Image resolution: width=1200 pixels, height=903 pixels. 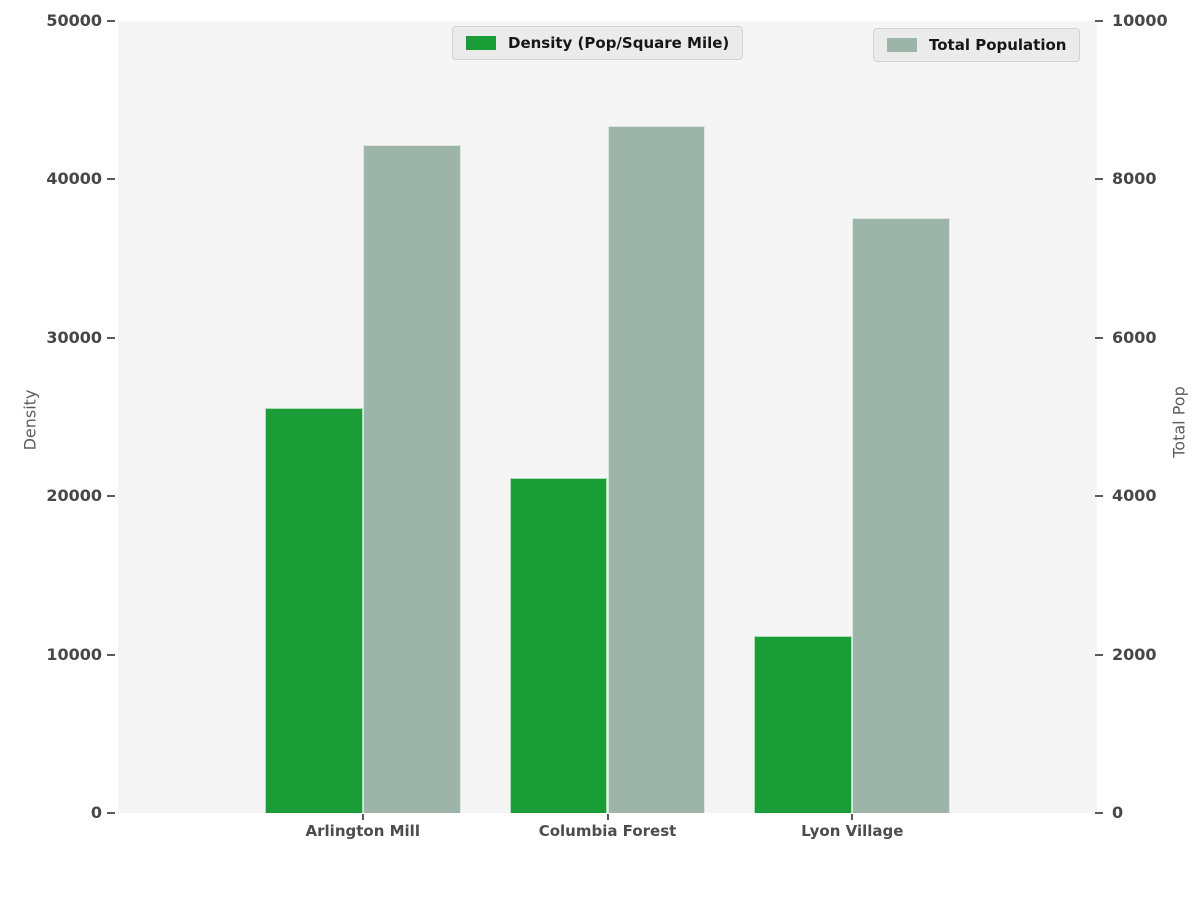 I want to click on legend-density: Density (Pop/Square Mile), so click(x=598, y=43).